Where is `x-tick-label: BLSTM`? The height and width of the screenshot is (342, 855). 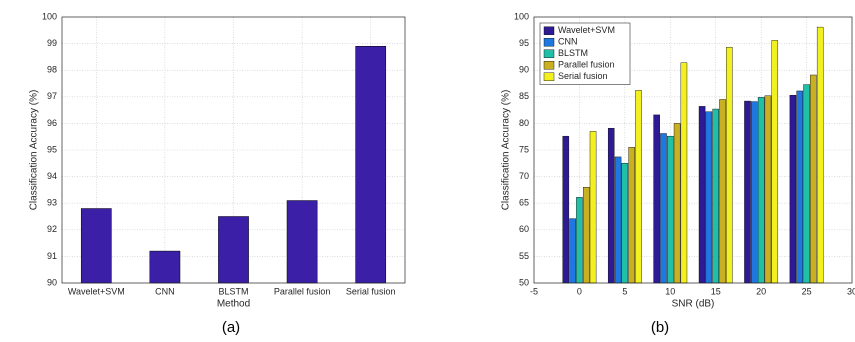 x-tick-label: BLSTM is located at coordinates (233, 291).